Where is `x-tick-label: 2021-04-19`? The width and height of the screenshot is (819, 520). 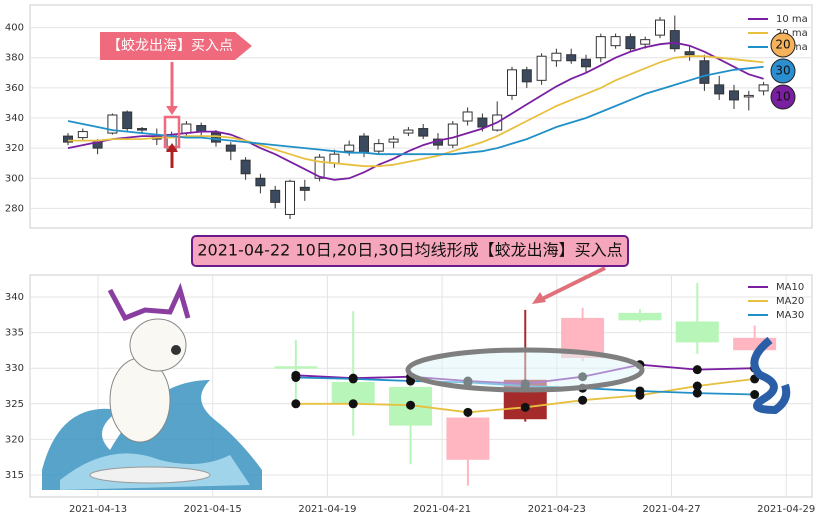 x-tick-label: 2021-04-19 is located at coordinates (327, 509).